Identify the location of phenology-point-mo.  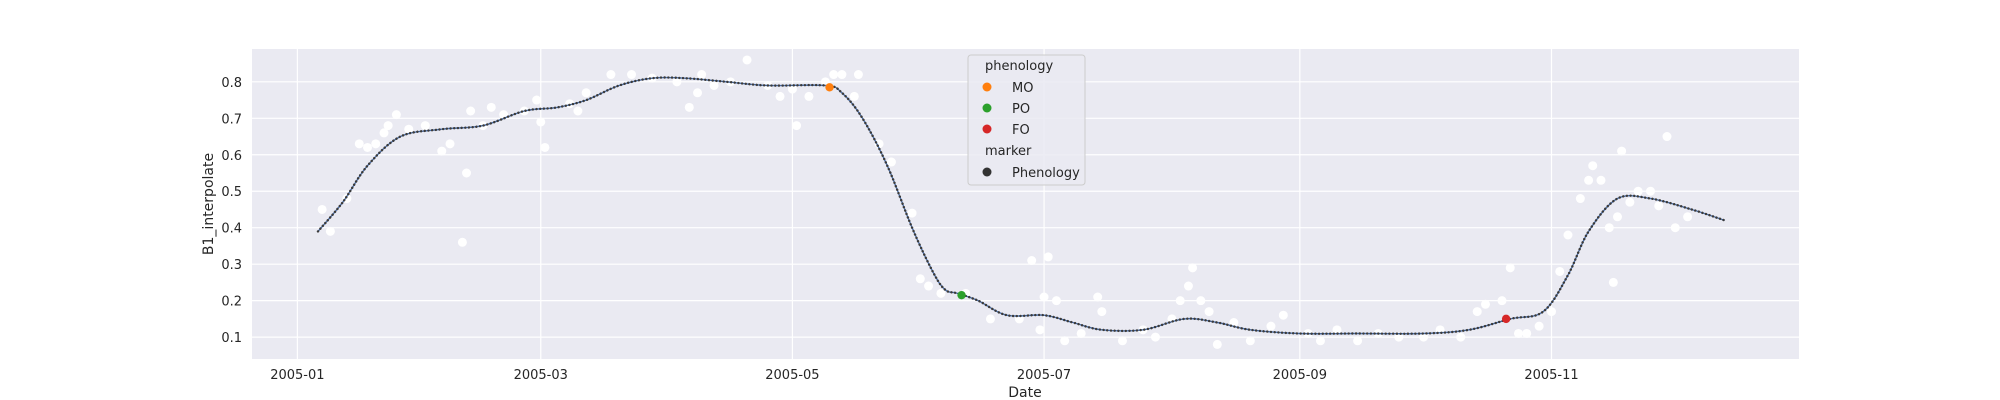
(829, 87).